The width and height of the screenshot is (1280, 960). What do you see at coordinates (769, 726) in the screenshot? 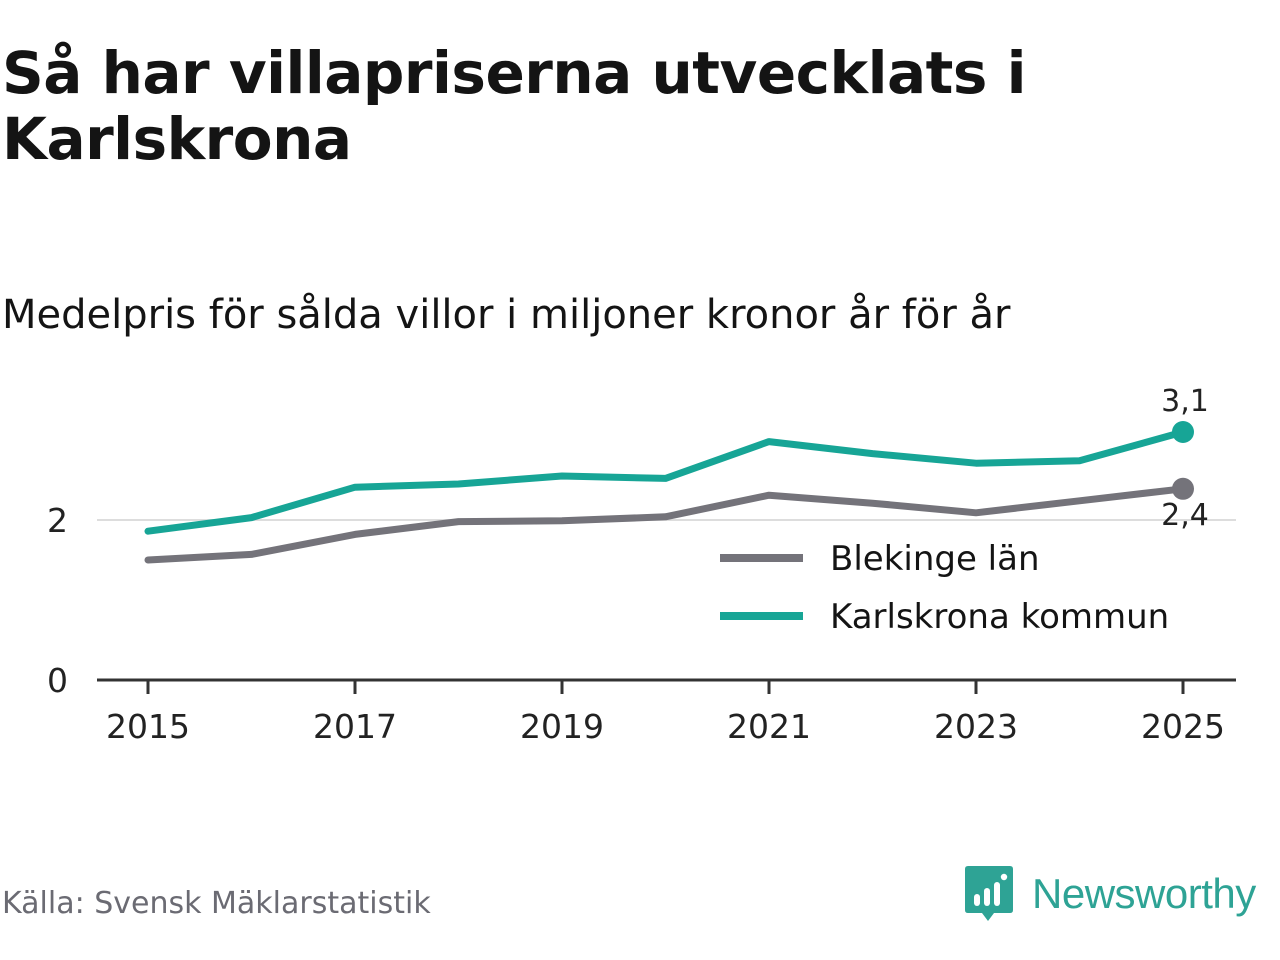
I see `x-tick-label-2021: 2021` at bounding box center [769, 726].